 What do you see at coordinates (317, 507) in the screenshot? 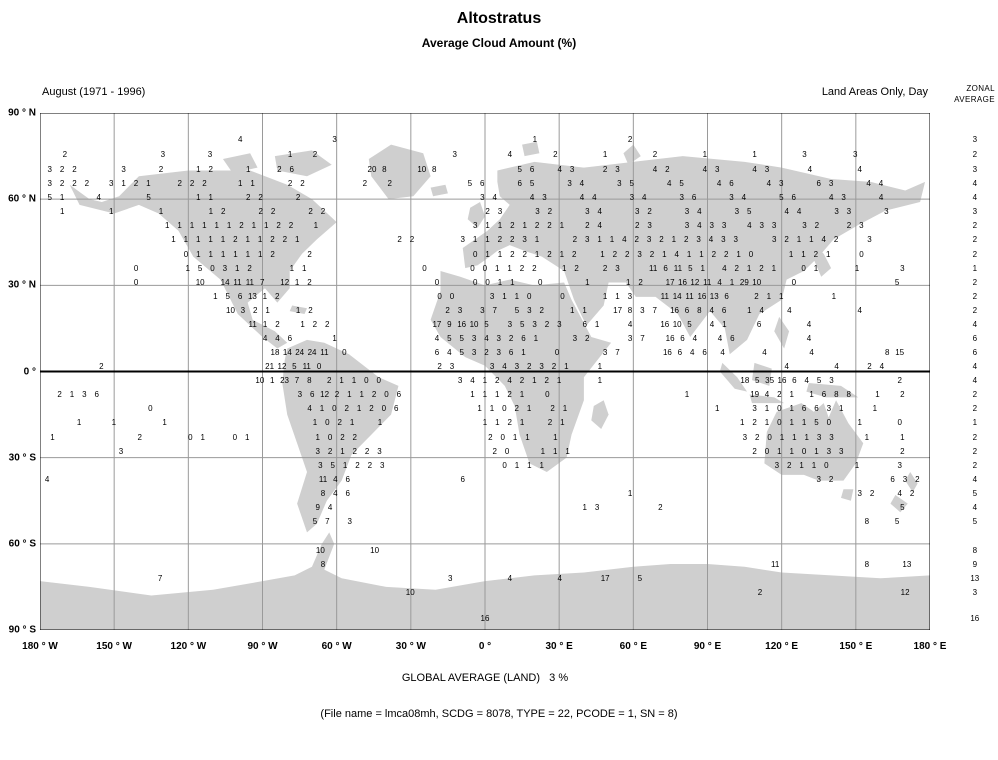
I see `grid-value: 9` at bounding box center [317, 507].